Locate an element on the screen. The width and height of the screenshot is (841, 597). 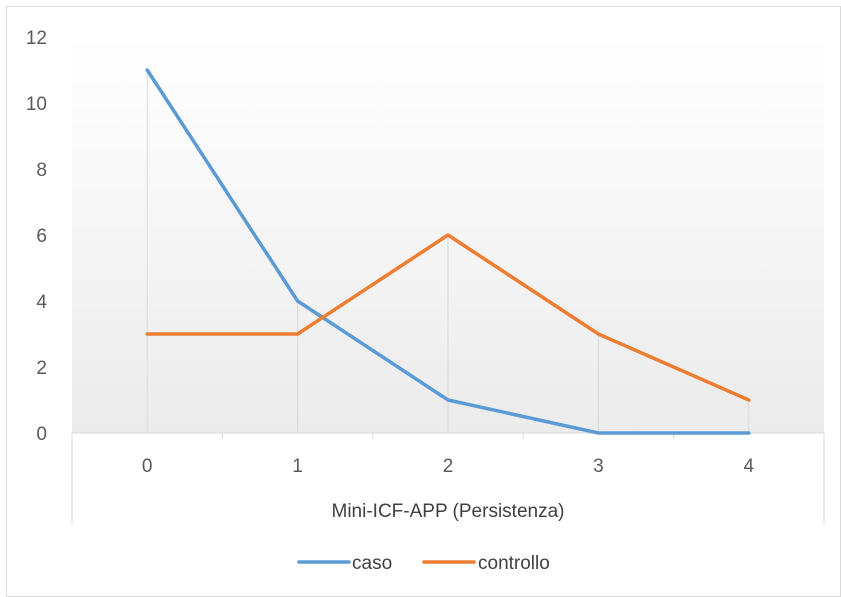
y-tick-label: 6 is located at coordinates (41, 236).